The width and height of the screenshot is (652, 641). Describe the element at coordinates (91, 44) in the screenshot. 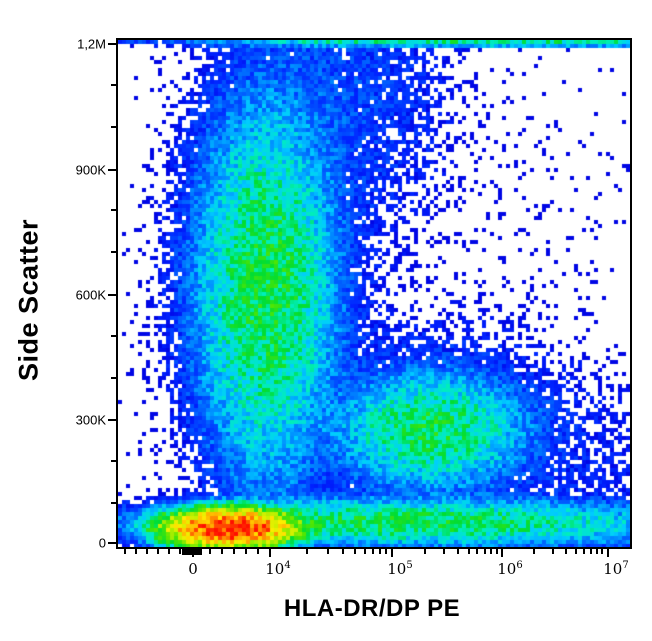

I see `y-tick-label: 1,2M` at that location.